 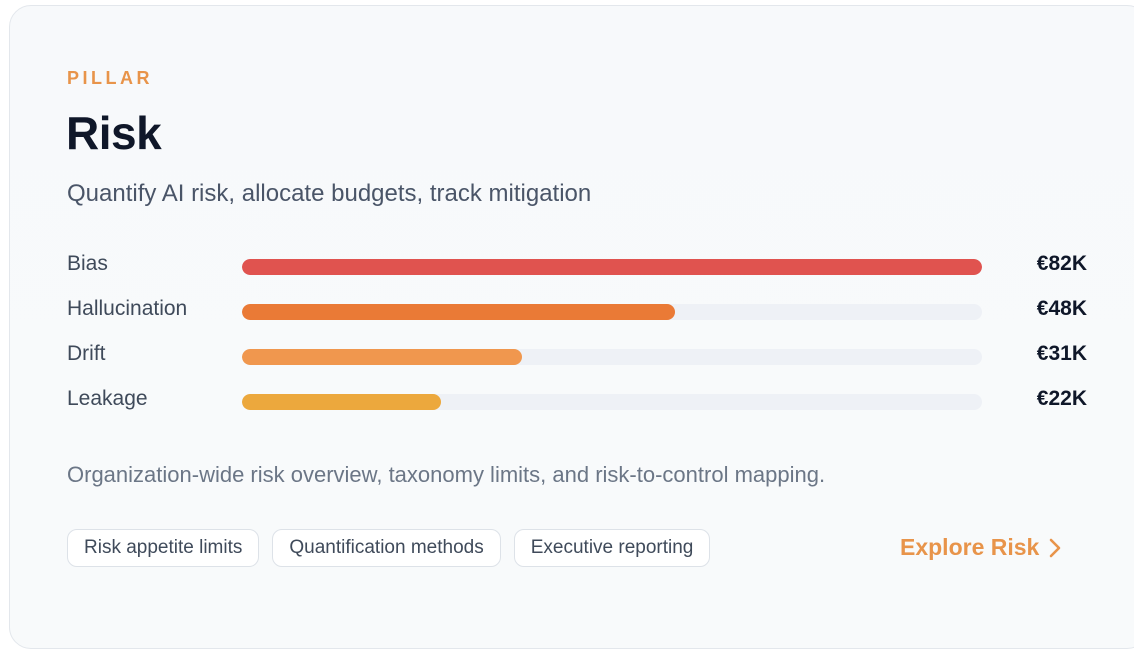 What do you see at coordinates (110, 78) in the screenshot?
I see `pillar-eyebrow: PILLAR` at bounding box center [110, 78].